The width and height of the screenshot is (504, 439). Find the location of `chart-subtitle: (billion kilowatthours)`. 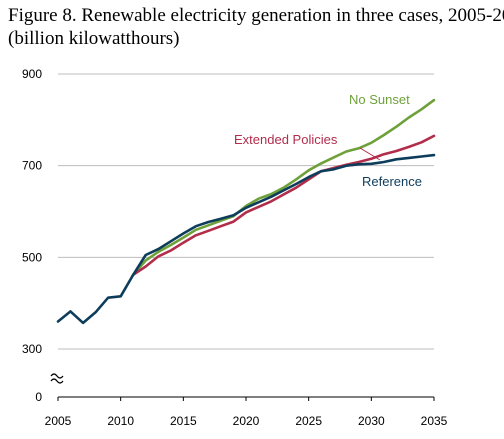

chart-subtitle: (billion kilowatthours) is located at coordinates (94, 38).